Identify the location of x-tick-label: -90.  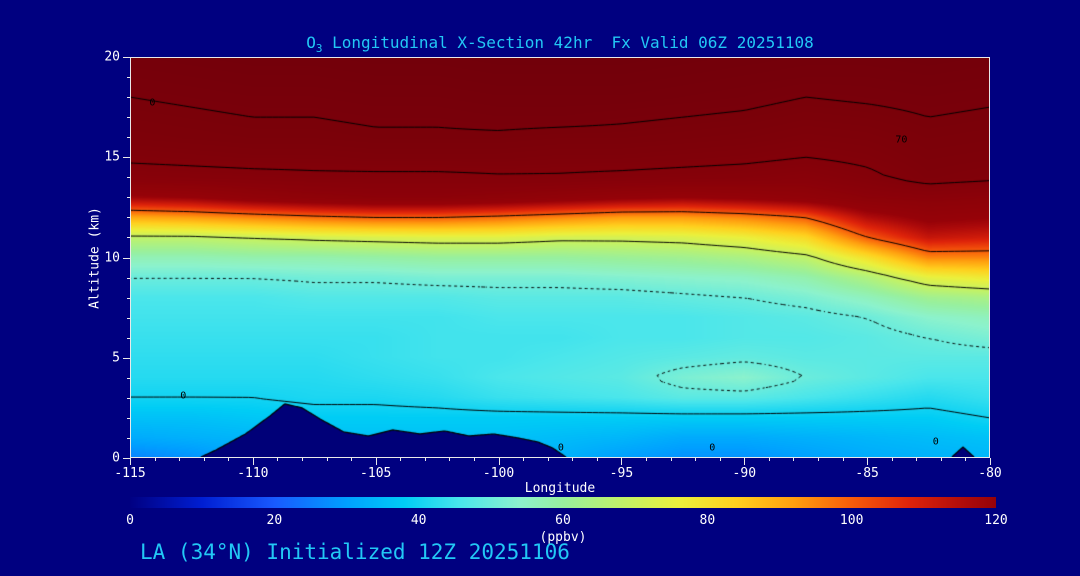
(744, 473).